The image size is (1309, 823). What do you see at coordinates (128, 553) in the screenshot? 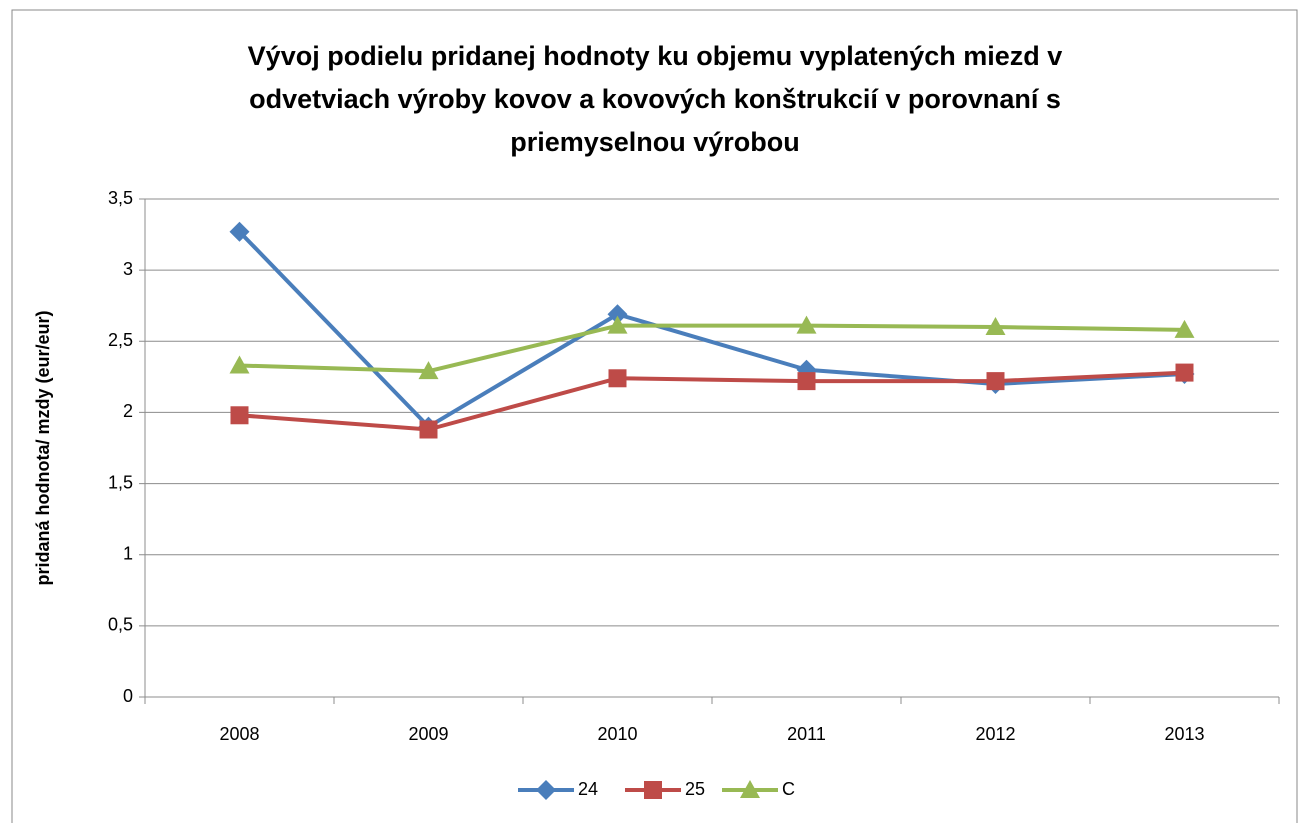
I see `y-tick-label: 1` at bounding box center [128, 553].